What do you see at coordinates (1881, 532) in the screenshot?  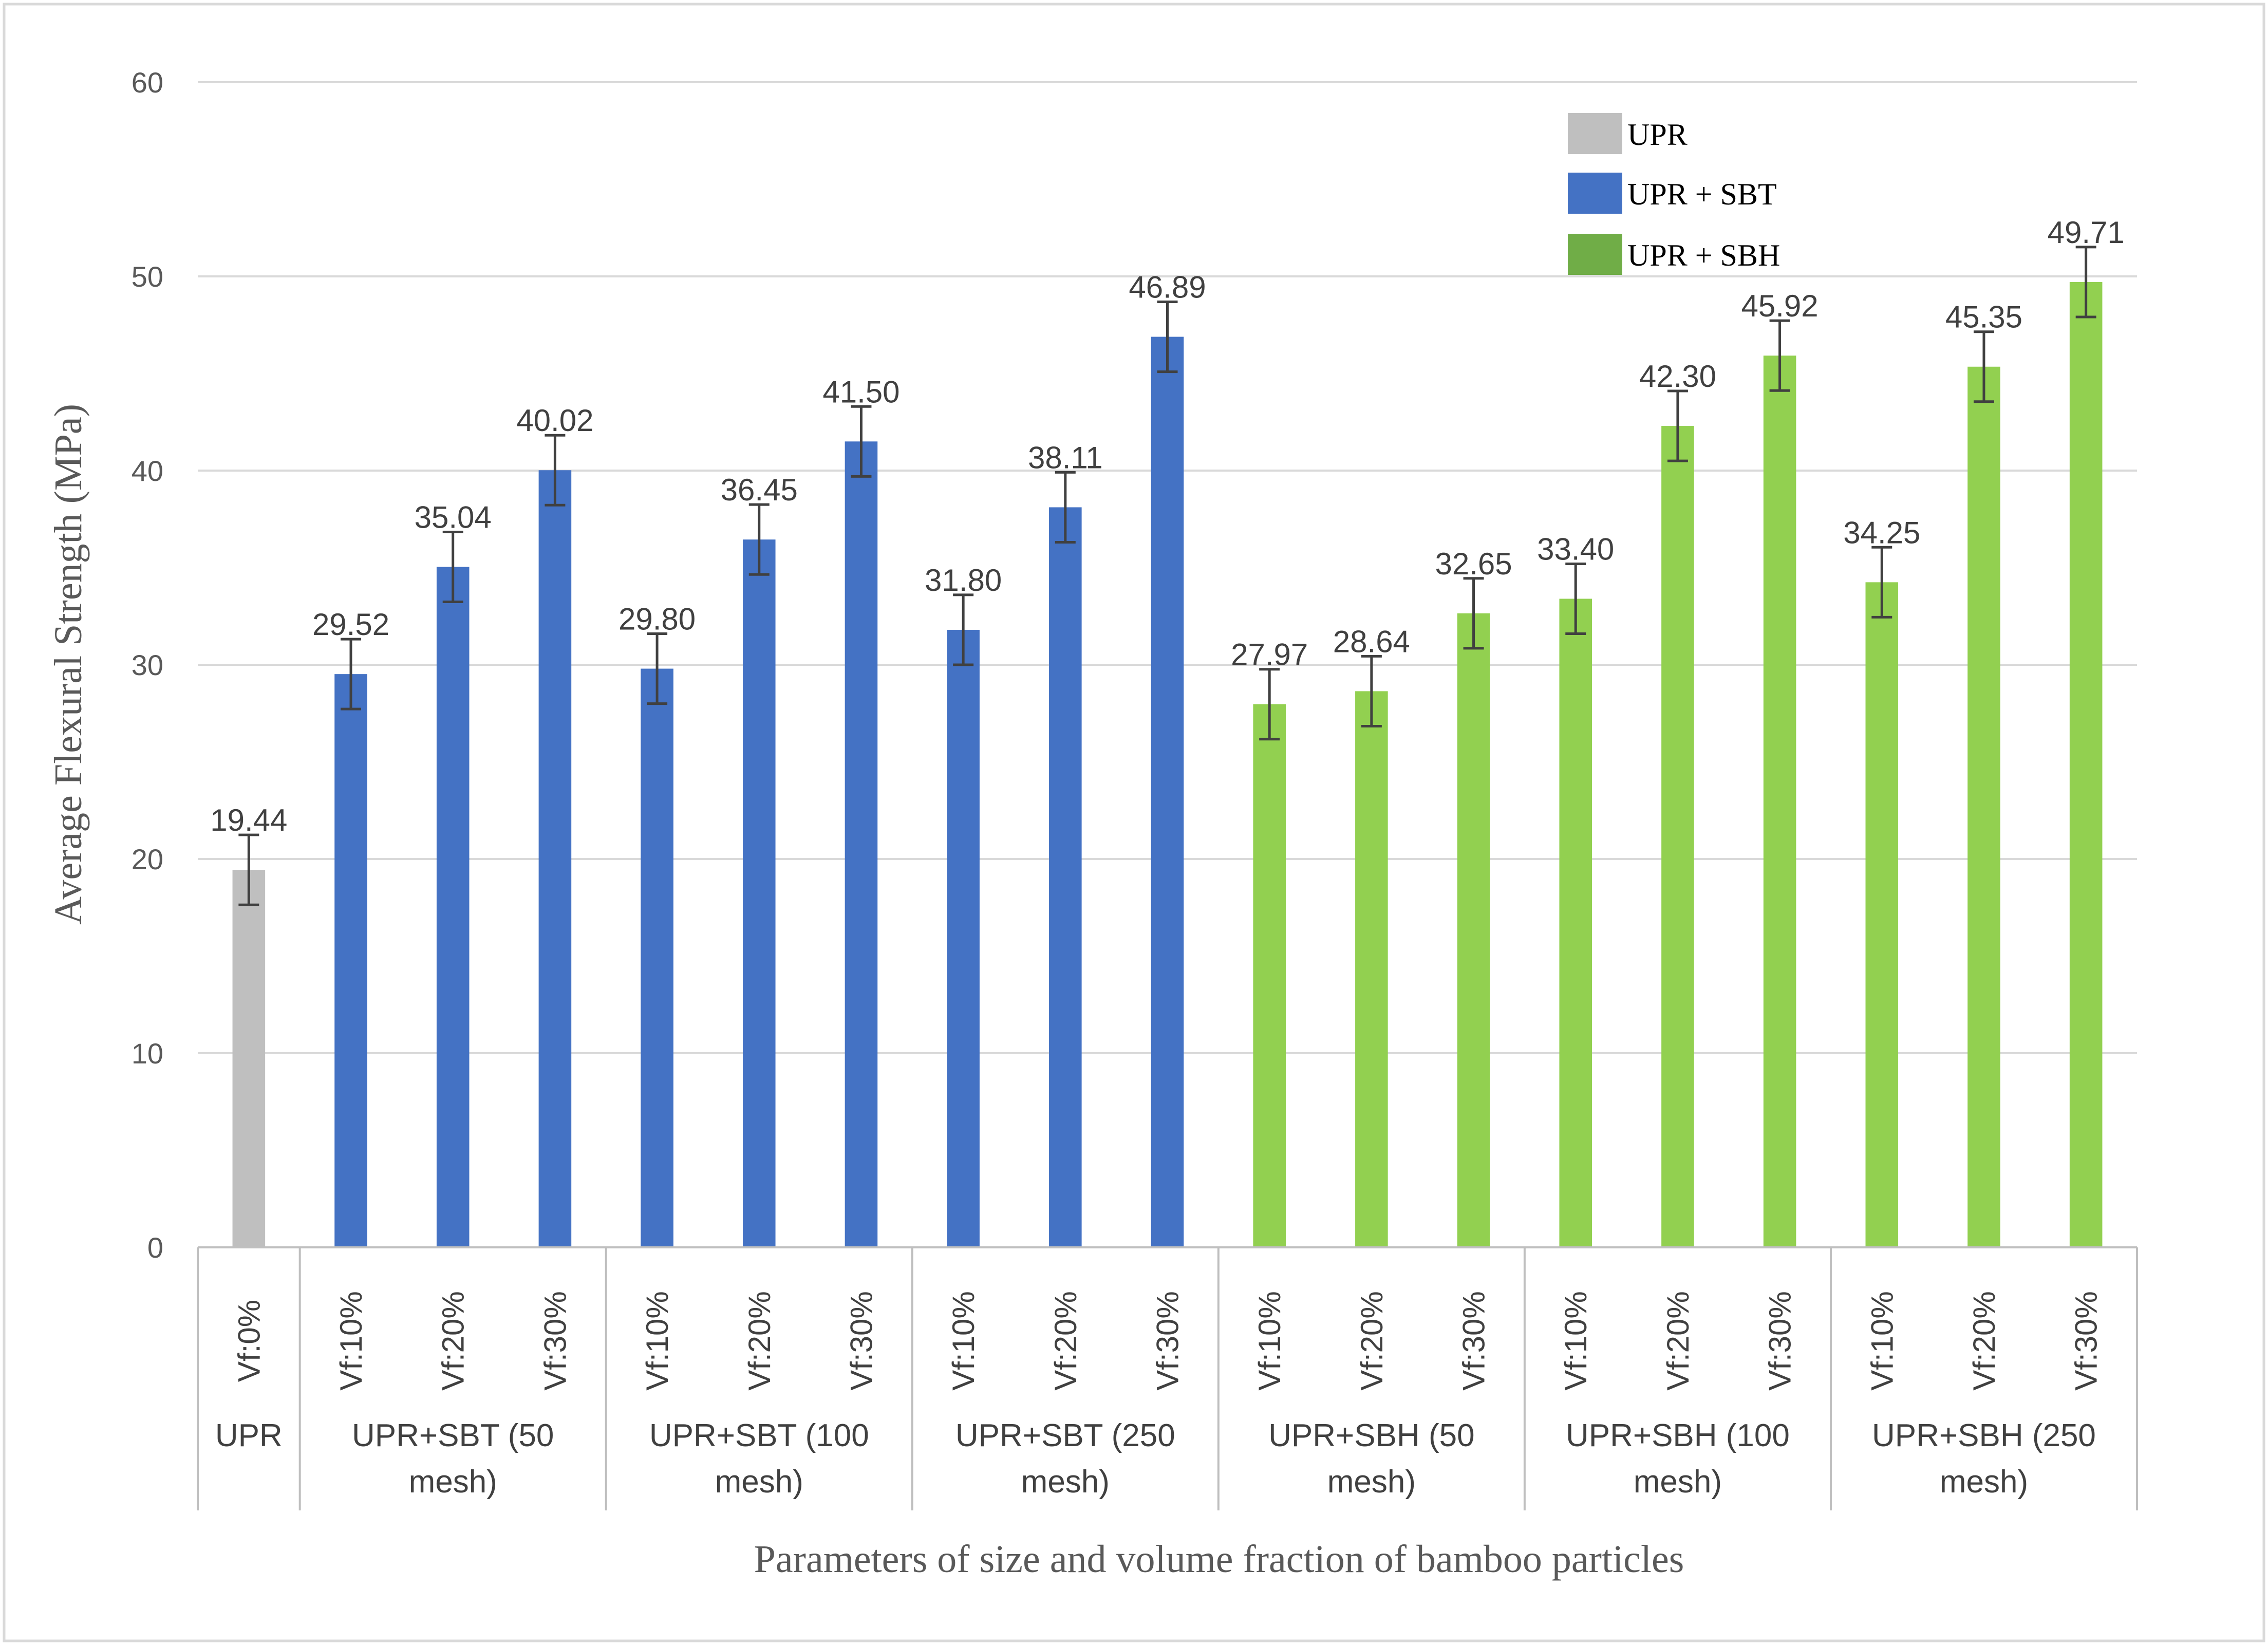 I see `data-label: 34.25` at bounding box center [1881, 532].